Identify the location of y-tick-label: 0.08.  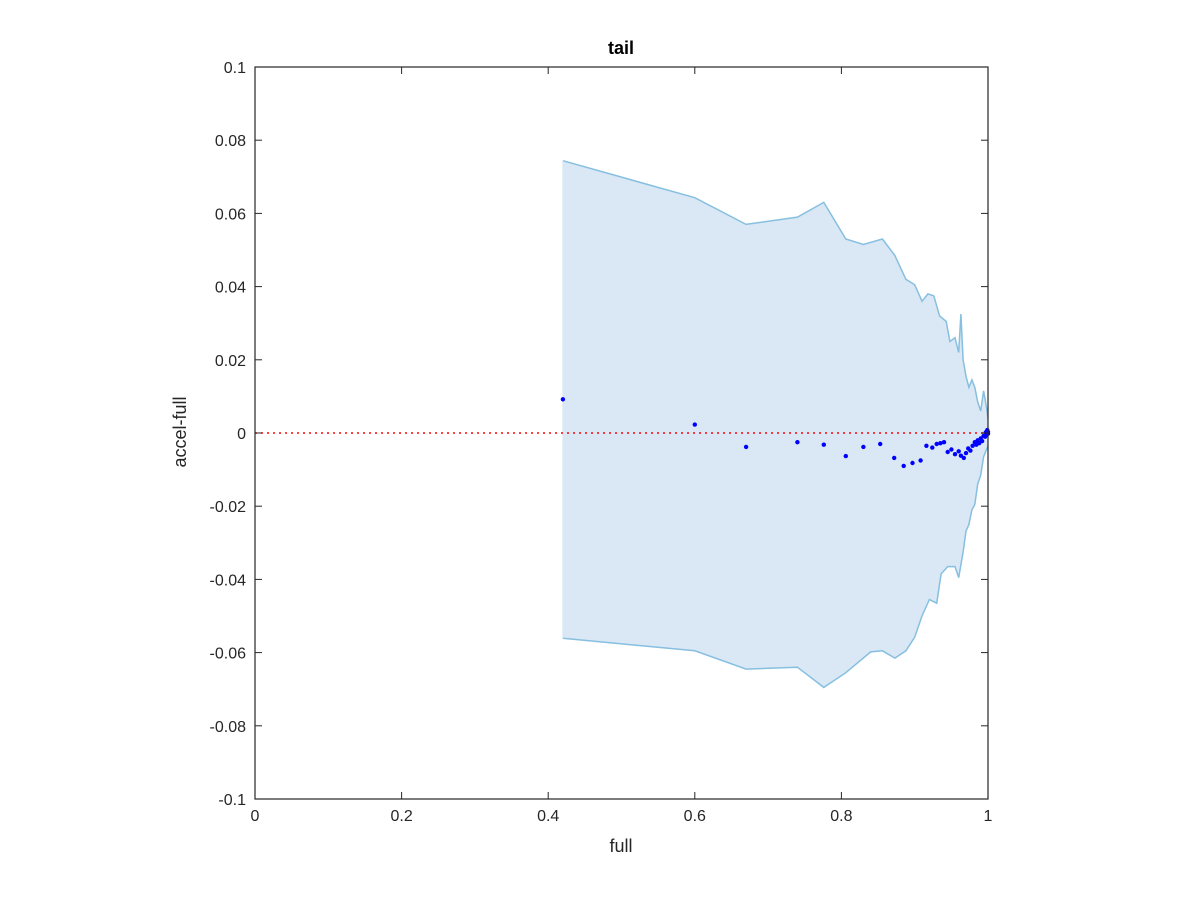
(230, 141).